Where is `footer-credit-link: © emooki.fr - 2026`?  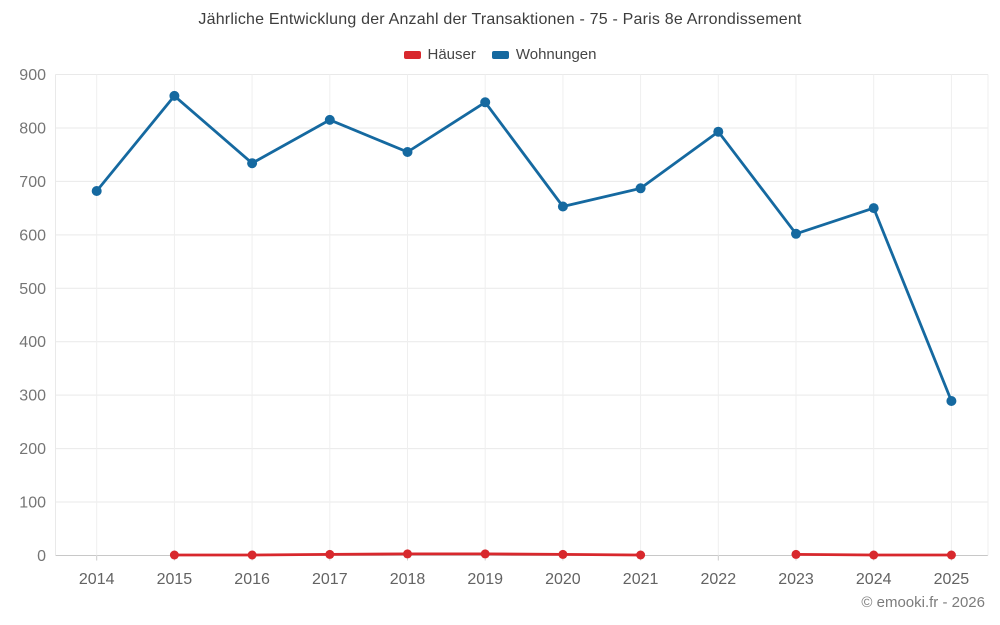
footer-credit-link: © emooki.fr - 2026 is located at coordinates (923, 602).